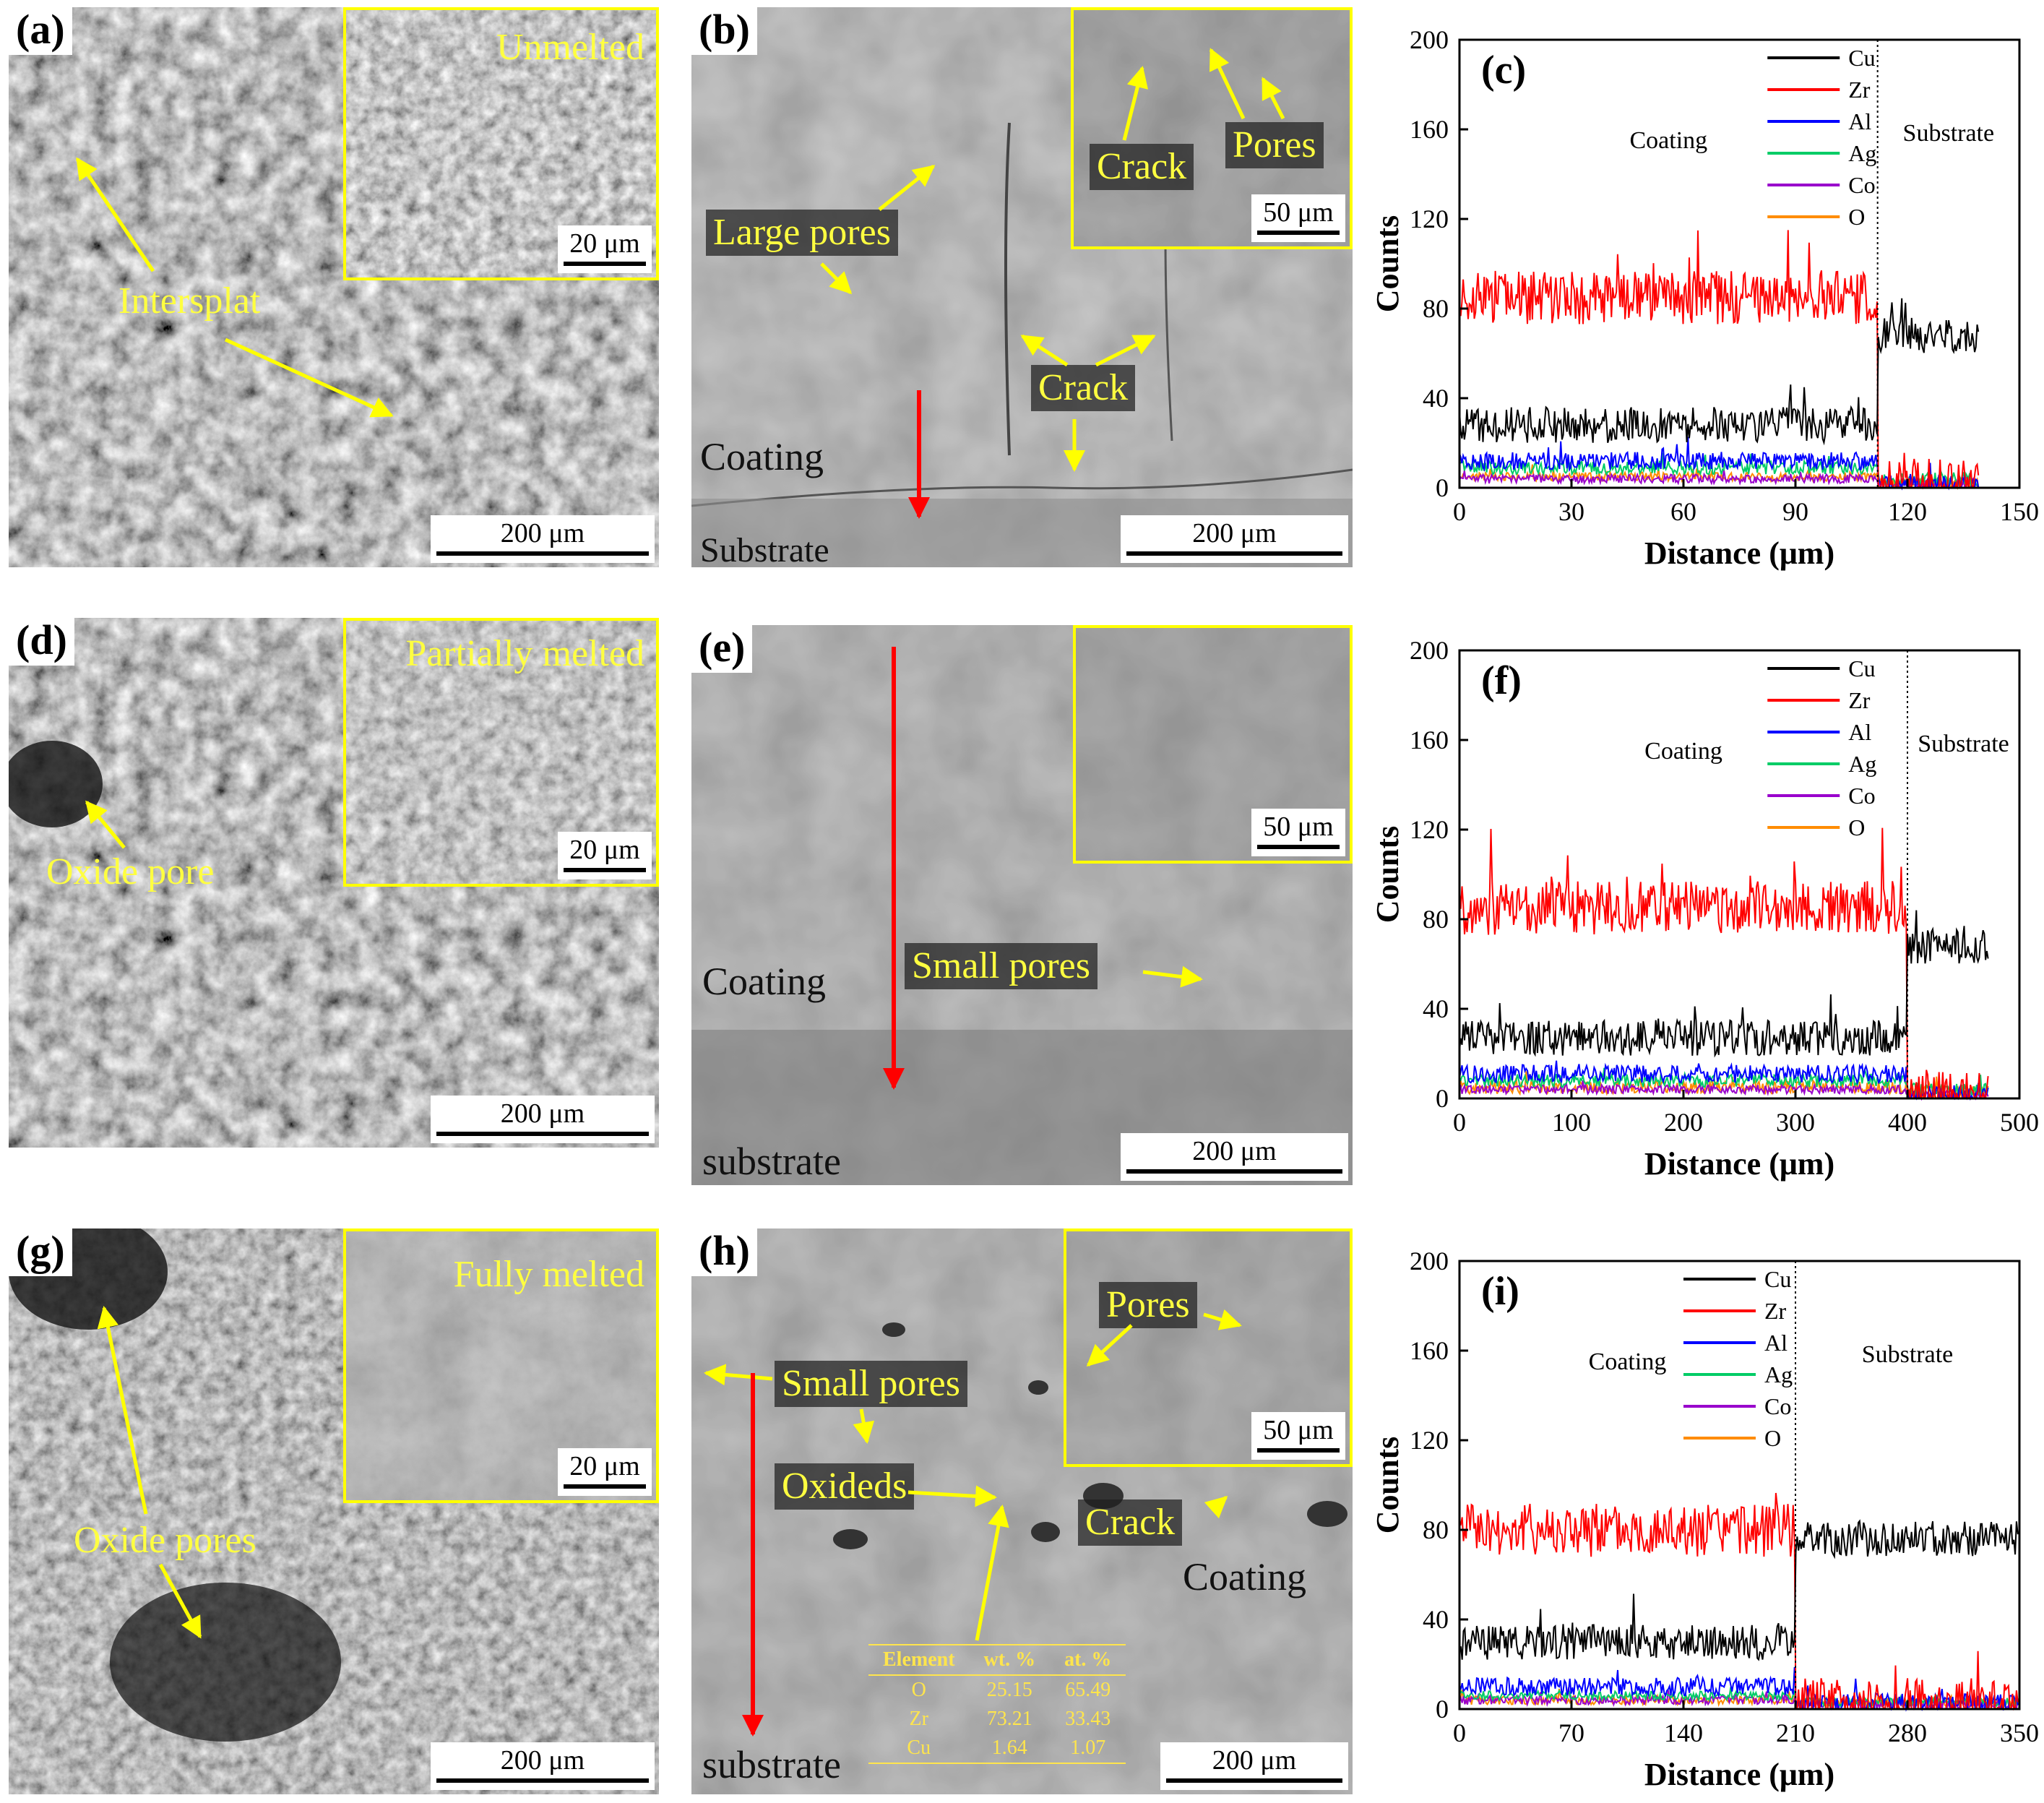 The height and width of the screenshot is (1803, 2044). What do you see at coordinates (1571, 1122) in the screenshot?
I see `x-tick-label: 100` at bounding box center [1571, 1122].